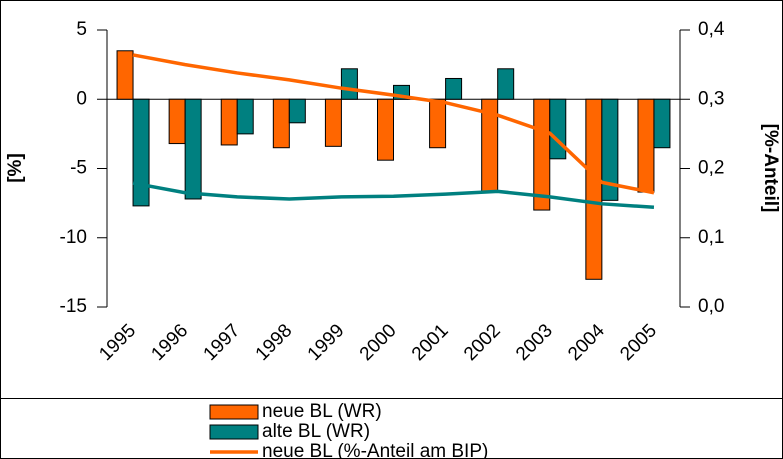  Describe the element at coordinates (316, 431) in the screenshot. I see `legend-label: alte BL (WR)` at that location.